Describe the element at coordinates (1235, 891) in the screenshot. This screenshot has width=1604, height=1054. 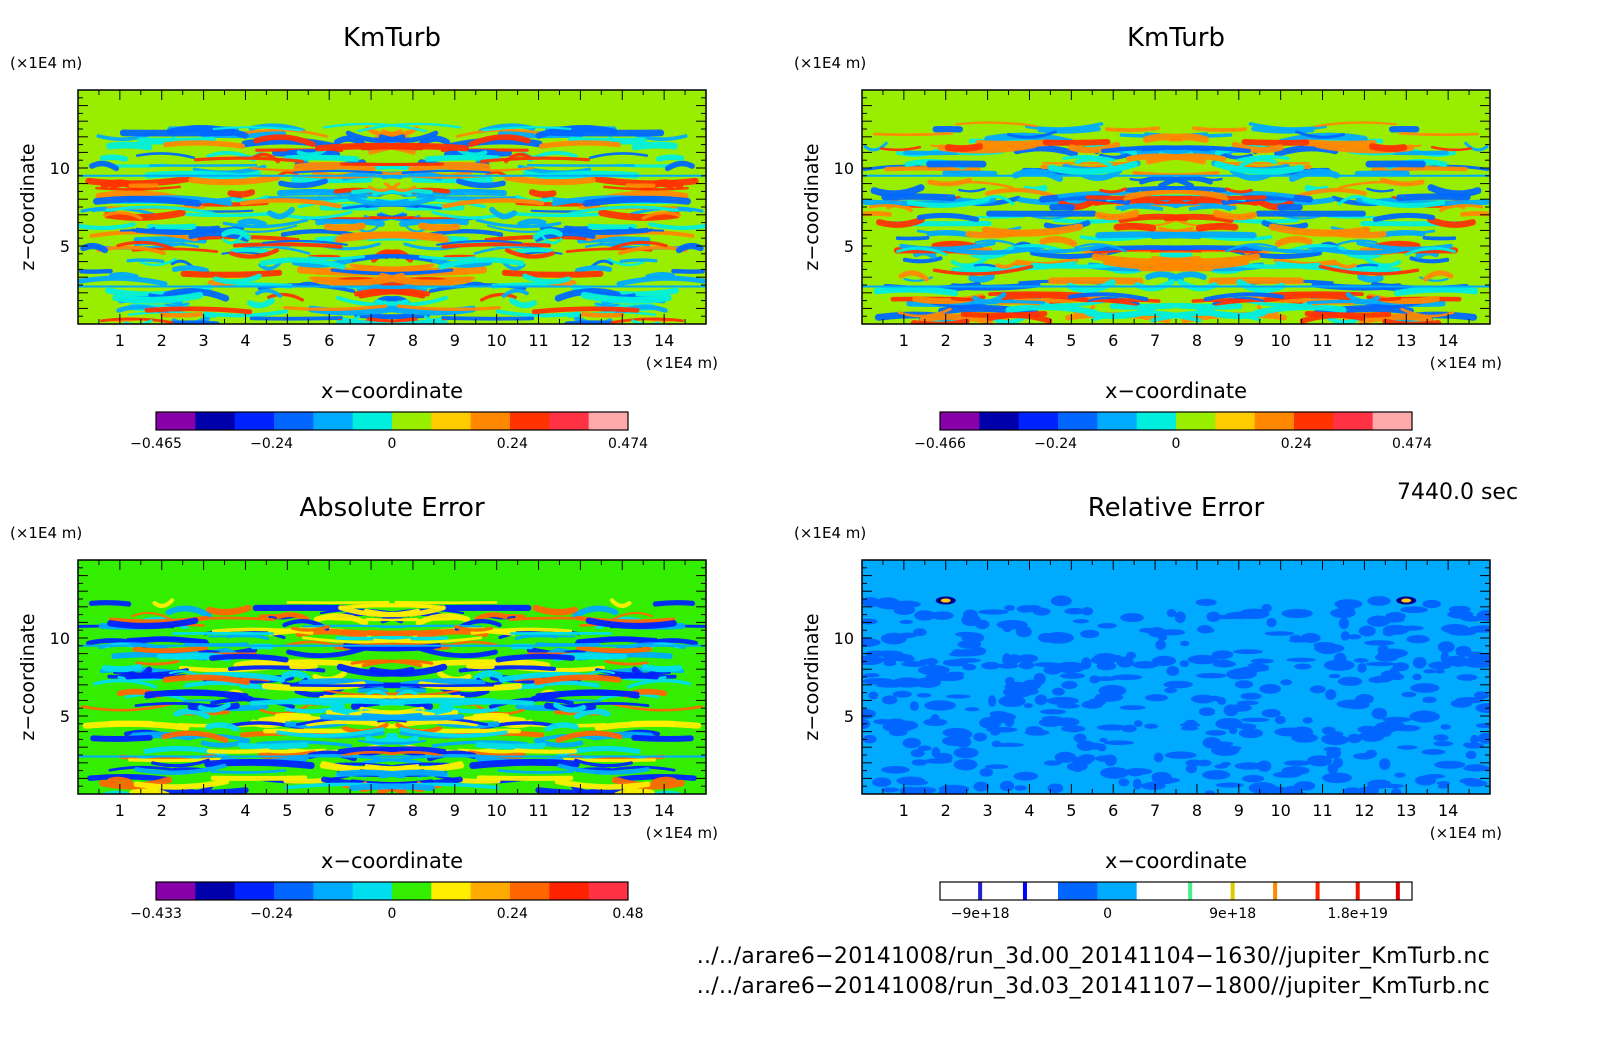
I see `colorbar-segment` at that location.